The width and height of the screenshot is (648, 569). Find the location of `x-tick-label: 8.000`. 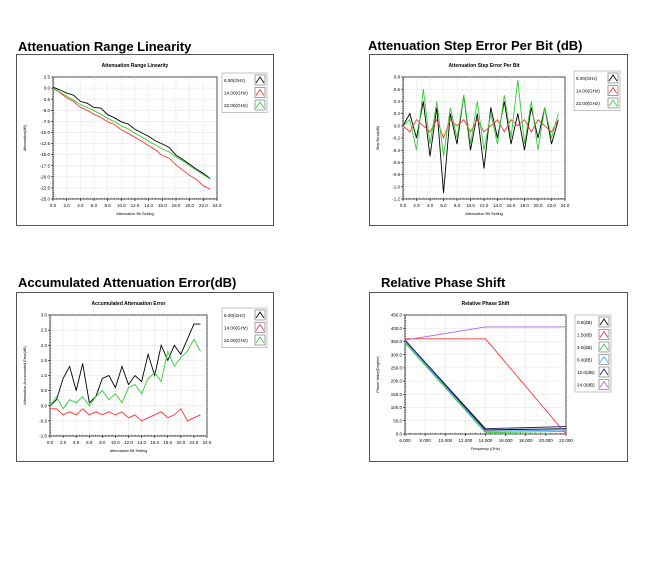

x-tick-label: 8.000 is located at coordinates (425, 440).